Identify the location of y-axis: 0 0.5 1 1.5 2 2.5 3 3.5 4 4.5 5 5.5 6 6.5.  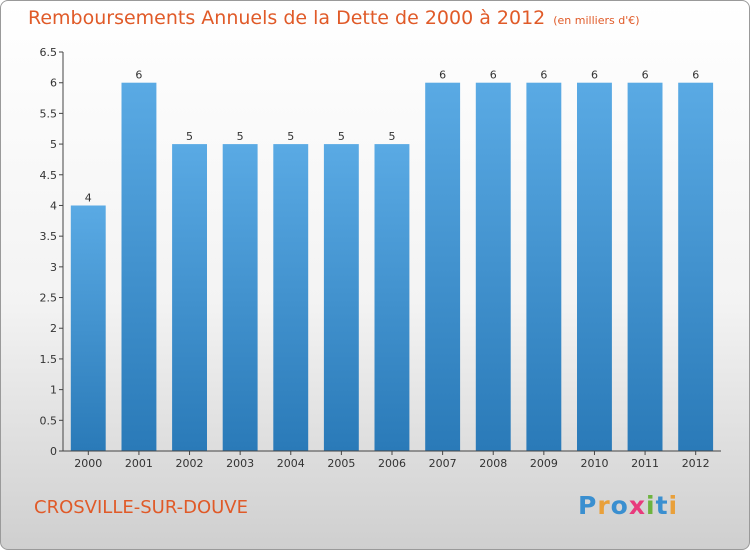
(52, 252).